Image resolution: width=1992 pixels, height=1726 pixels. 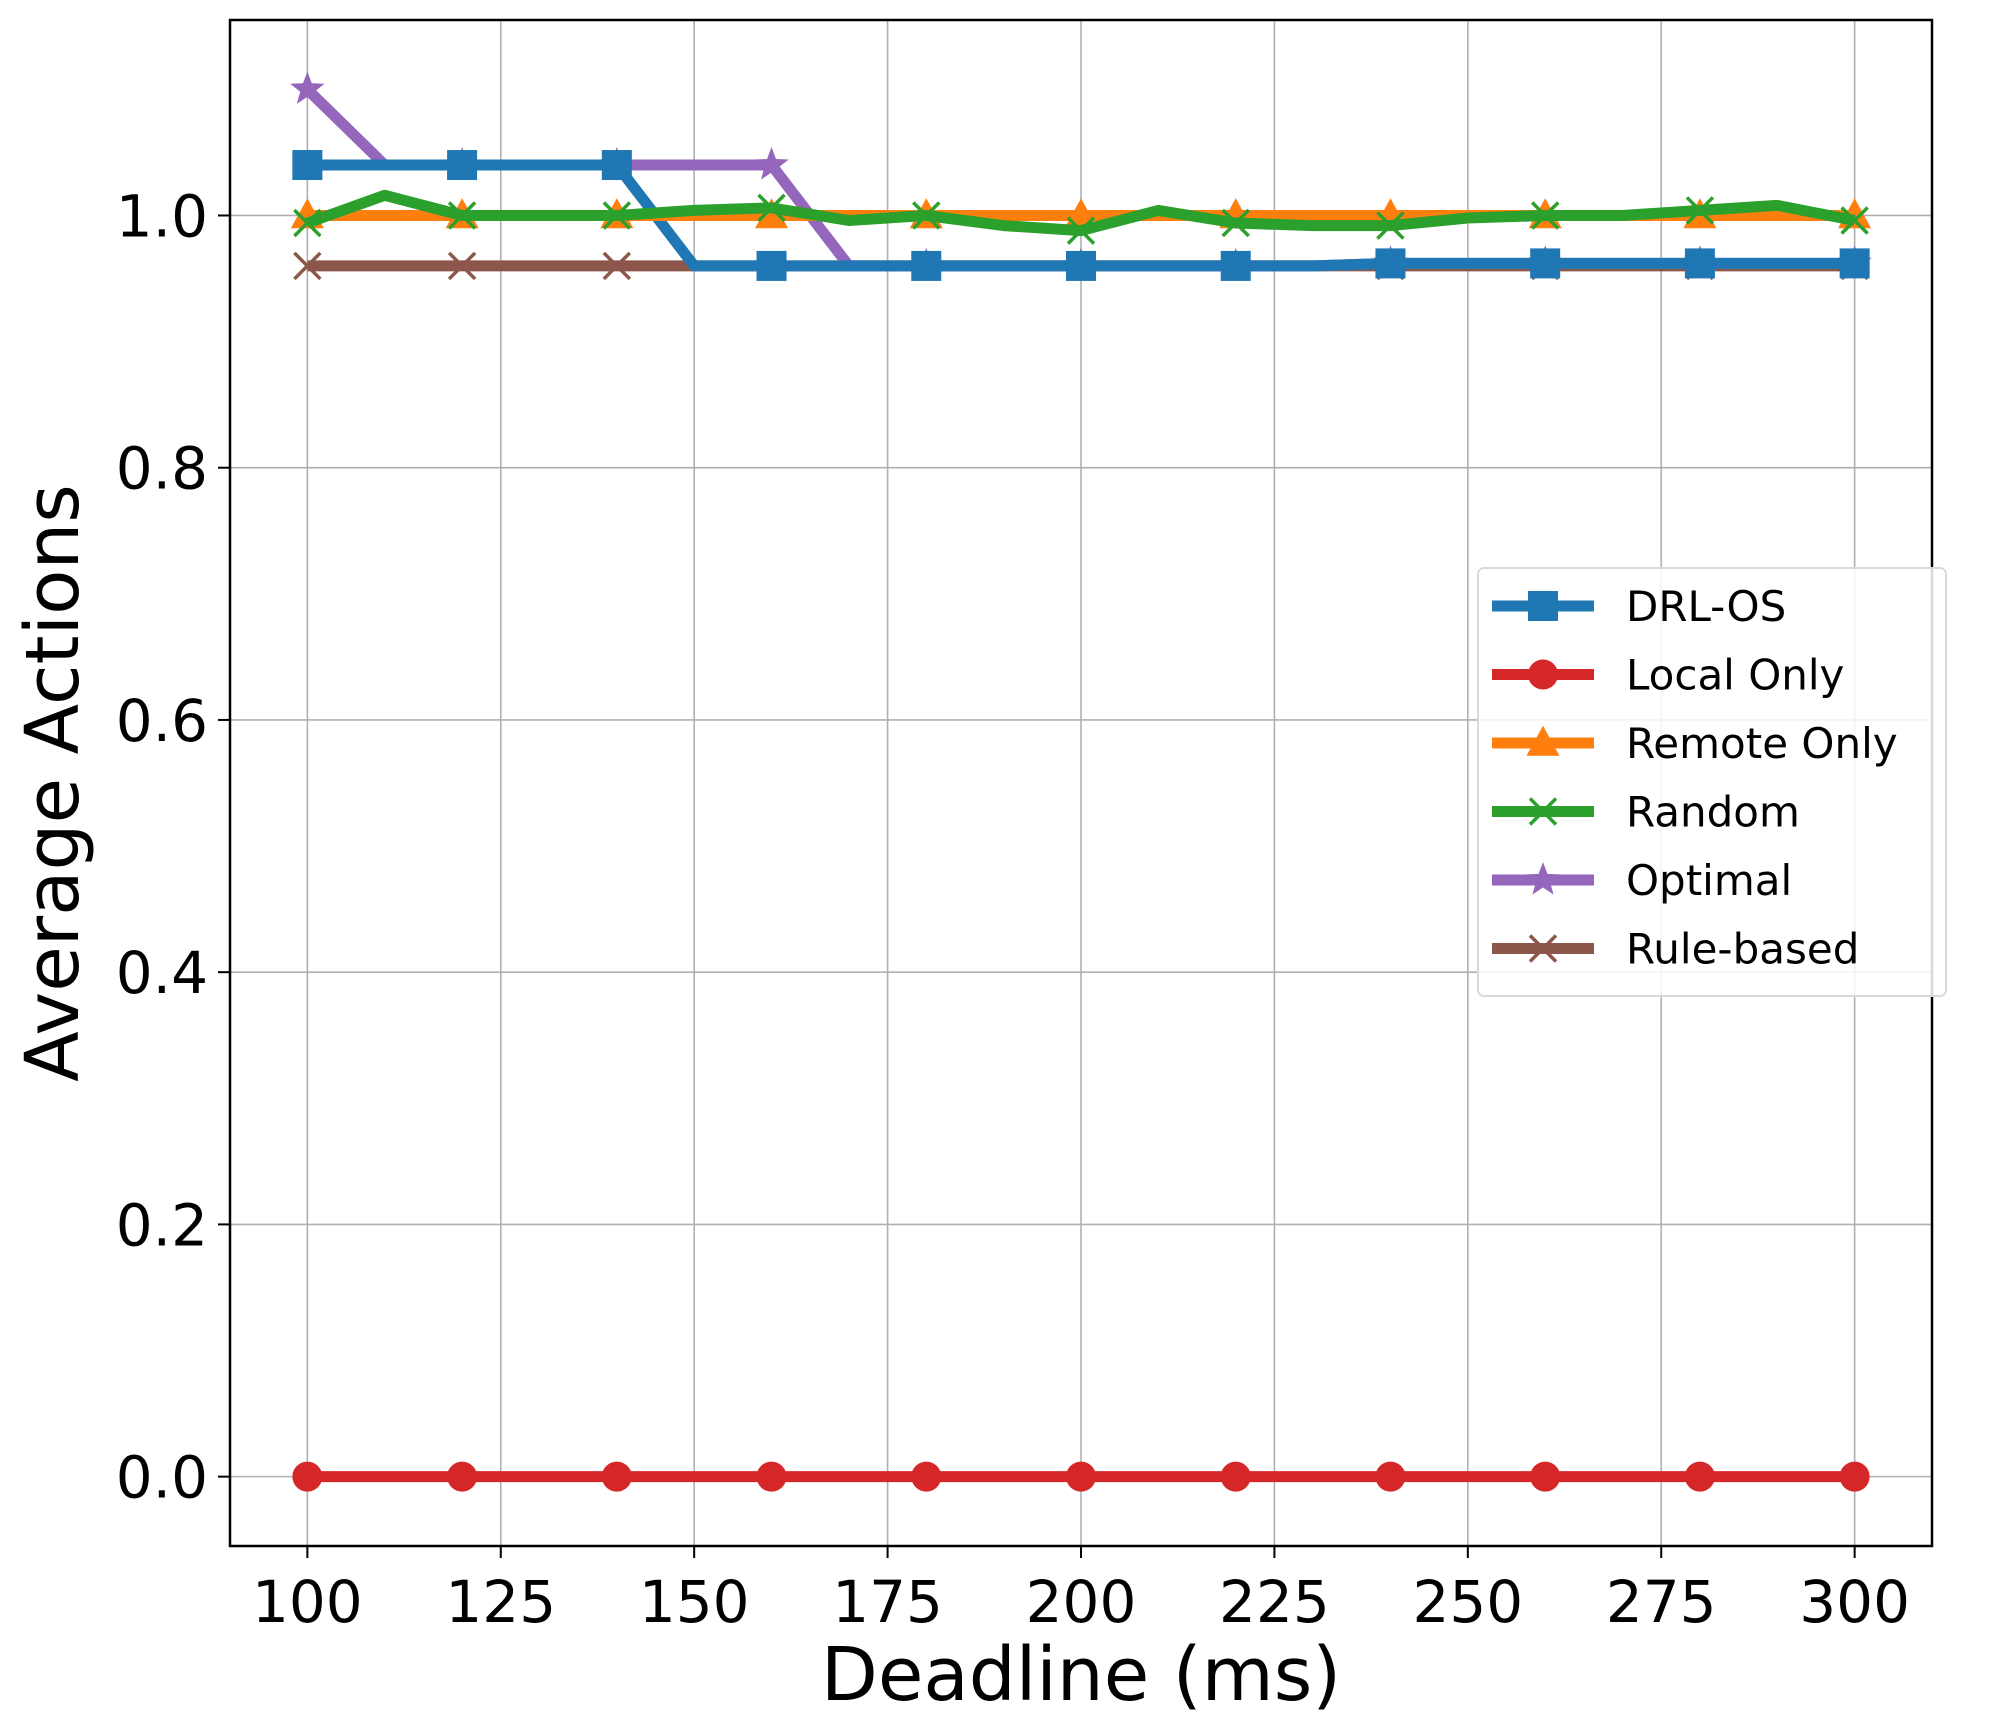 What do you see at coordinates (1706, 606) in the screenshot?
I see `legend-label-drl-os: DRL-OS` at bounding box center [1706, 606].